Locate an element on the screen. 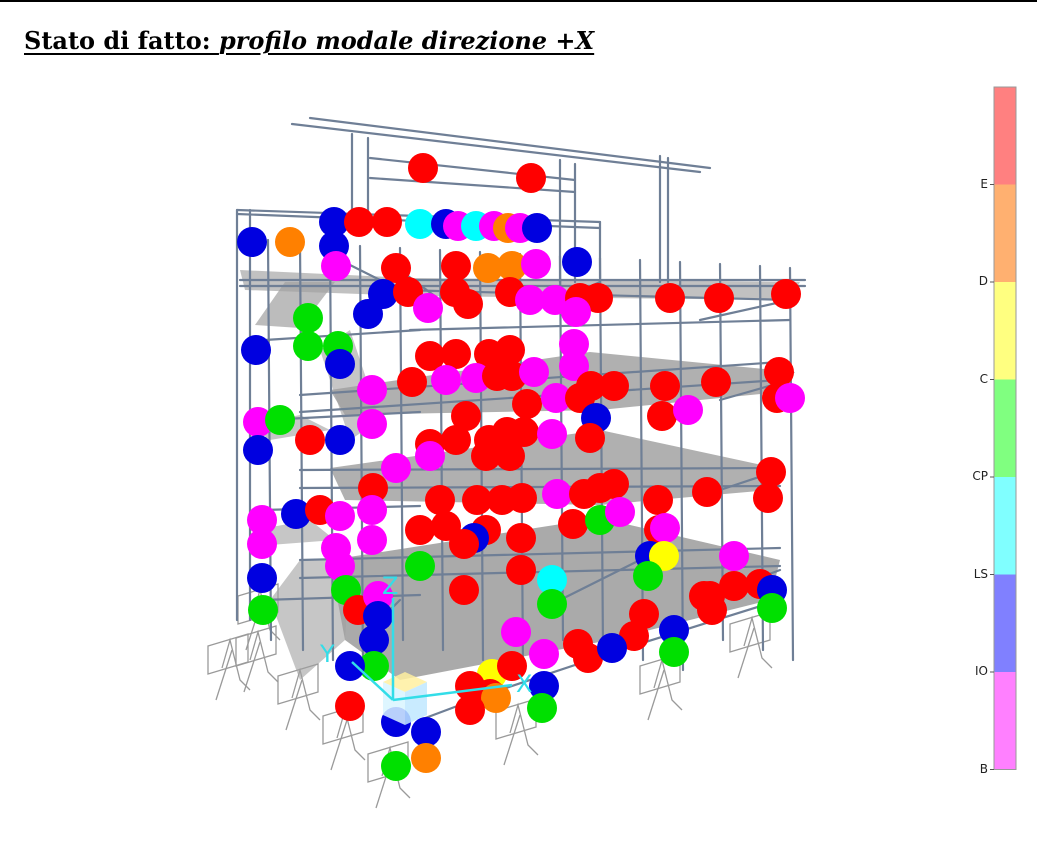  title-emphasis: profilo modale direzione +X is located at coordinates (406, 40).